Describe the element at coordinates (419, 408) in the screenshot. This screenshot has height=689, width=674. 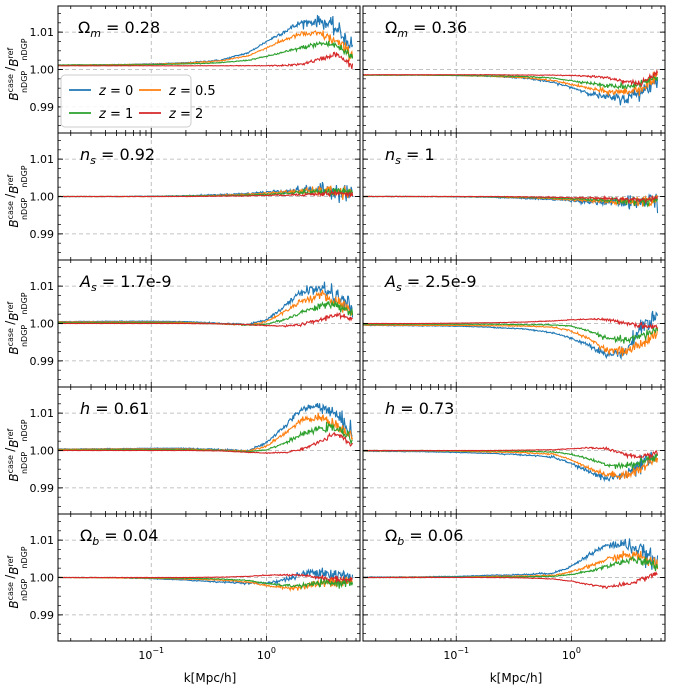
I see `panel-title: h = 0.73` at that location.